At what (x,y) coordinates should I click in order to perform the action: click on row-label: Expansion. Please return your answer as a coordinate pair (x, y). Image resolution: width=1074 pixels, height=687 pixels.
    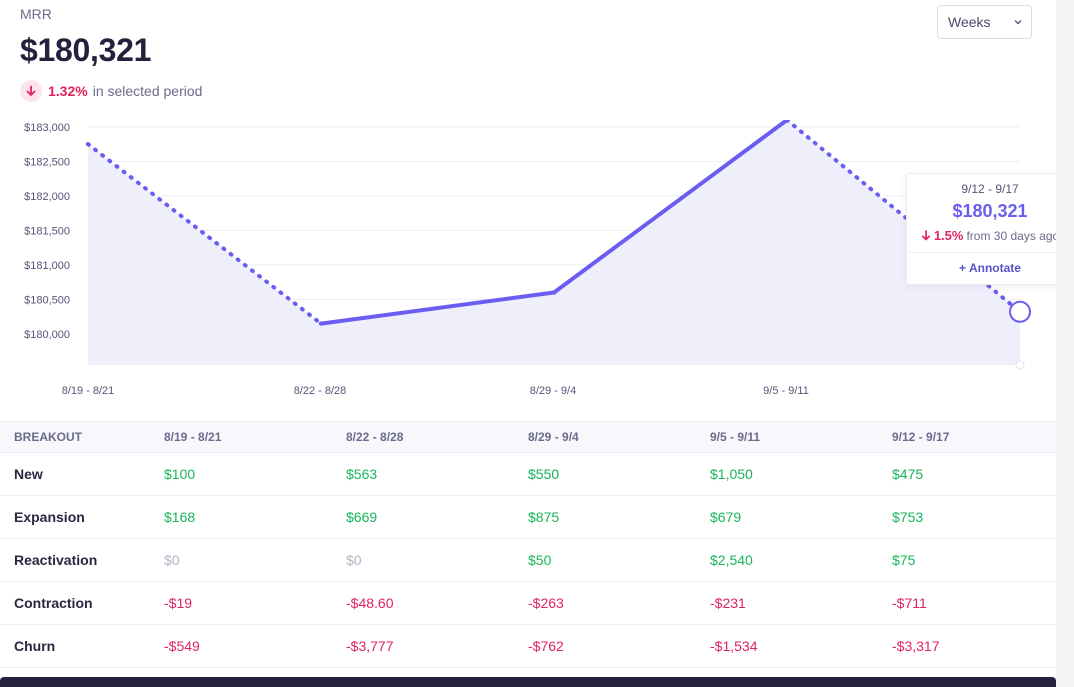
    Looking at the image, I should click on (49, 517).